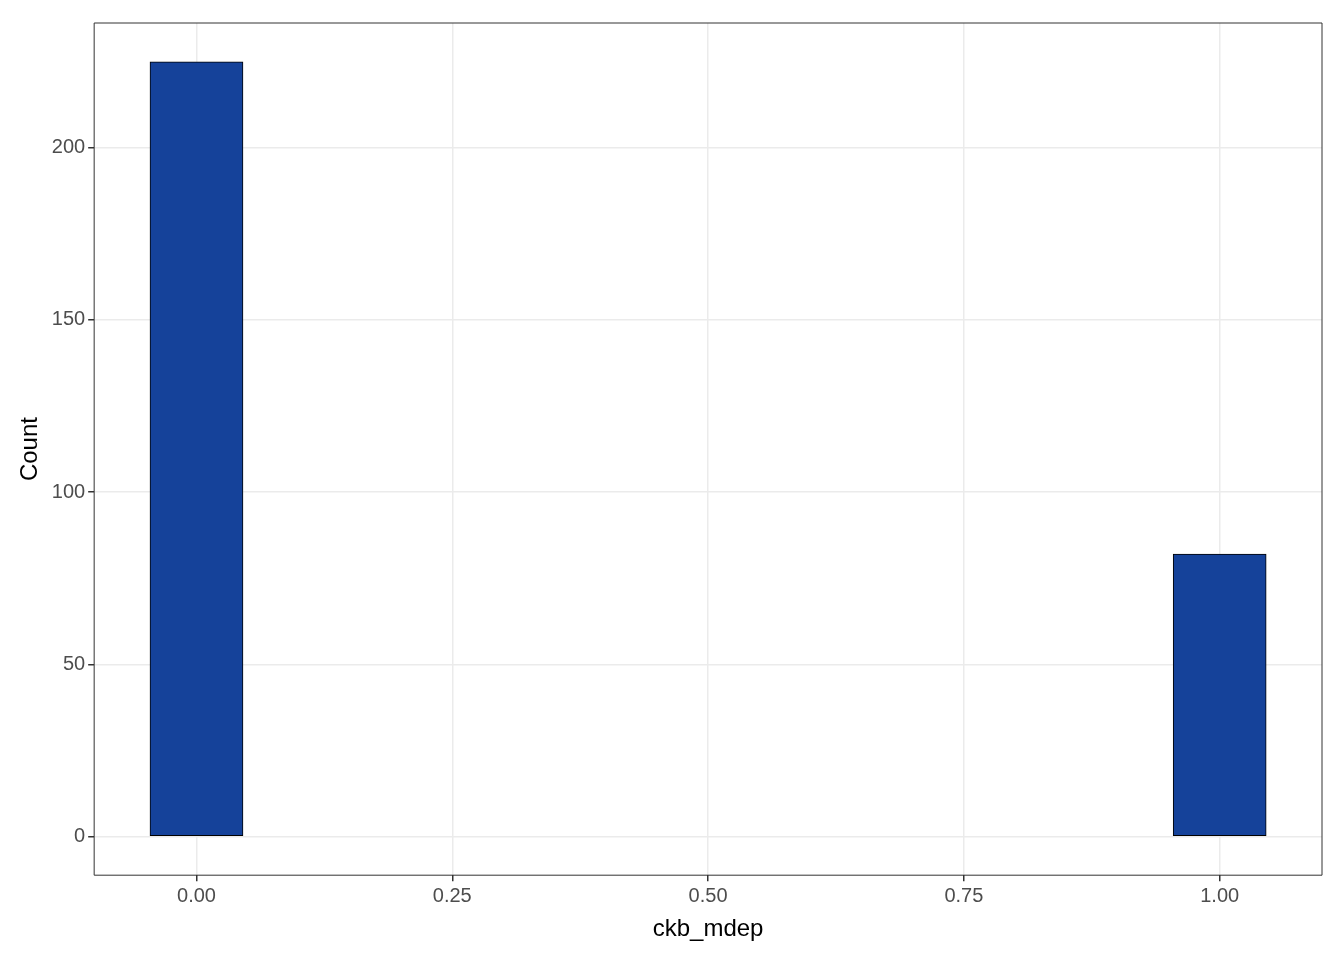 This screenshot has width=1344, height=960. I want to click on y-tick-label: 200, so click(68, 146).